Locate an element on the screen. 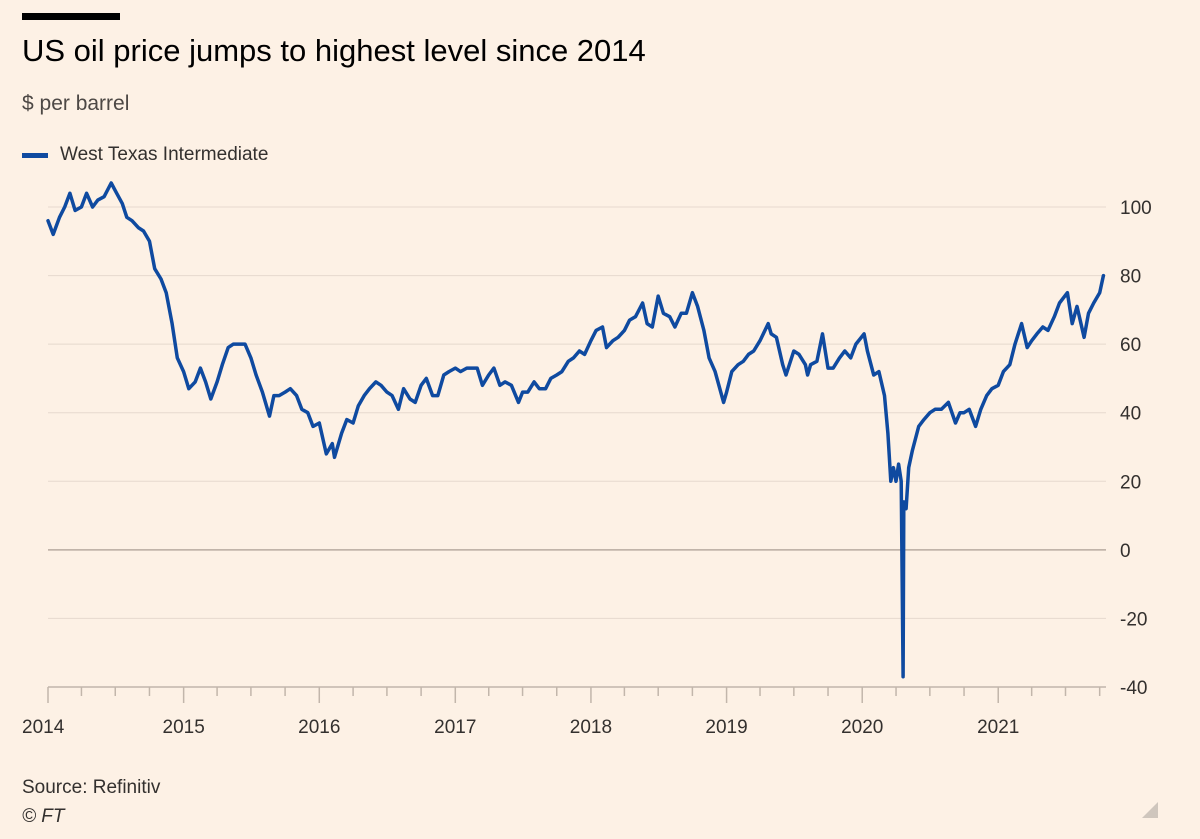 The width and height of the screenshot is (1200, 839). x-tick-label: 2020 is located at coordinates (862, 727).